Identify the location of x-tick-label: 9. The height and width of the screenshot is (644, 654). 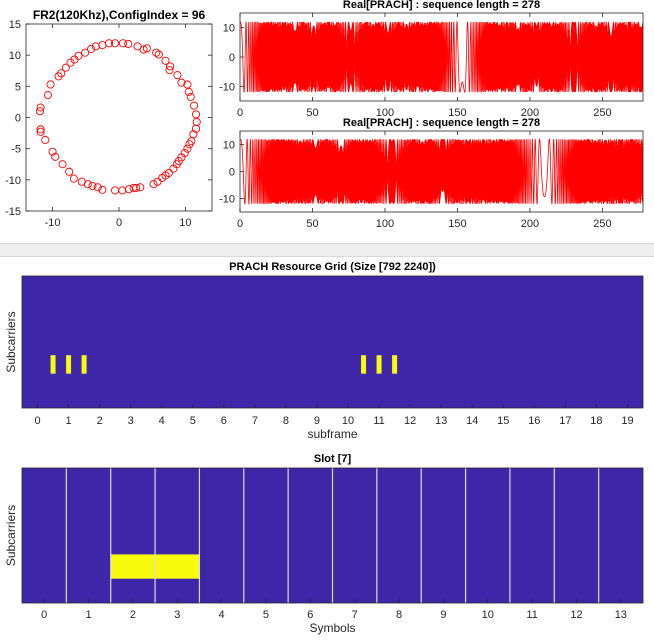
(317, 421).